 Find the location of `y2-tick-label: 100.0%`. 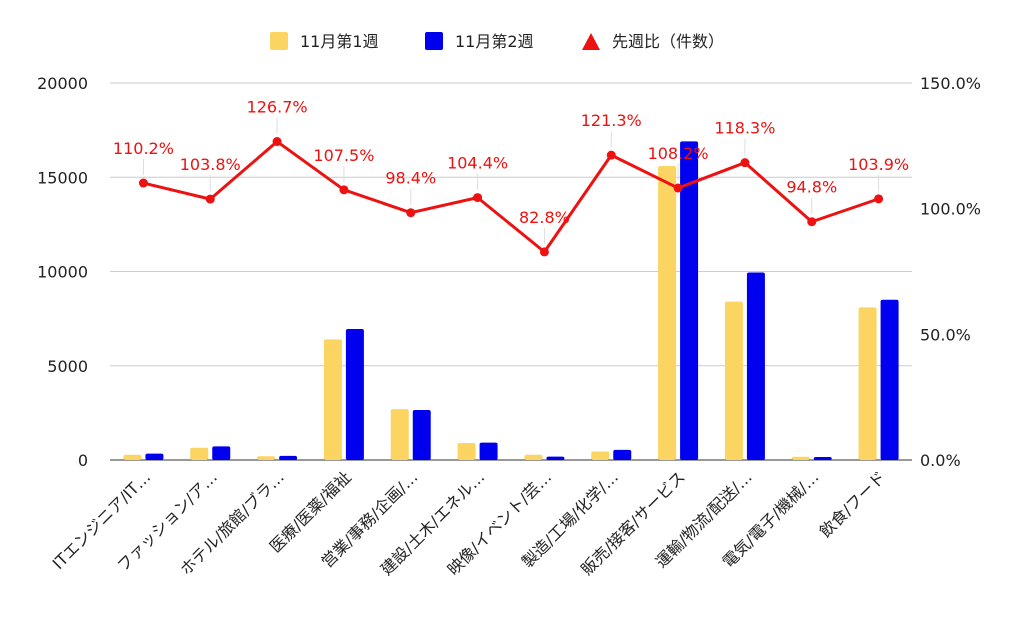

y2-tick-label: 100.0% is located at coordinates (950, 209).